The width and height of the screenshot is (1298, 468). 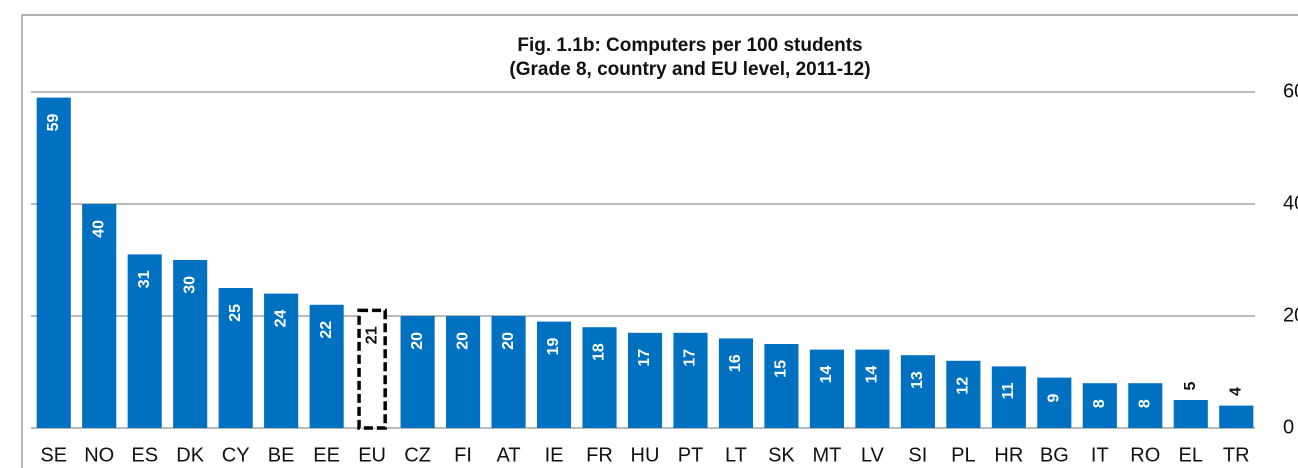 I want to click on x-tick-label: RO, so click(x=1145, y=455).